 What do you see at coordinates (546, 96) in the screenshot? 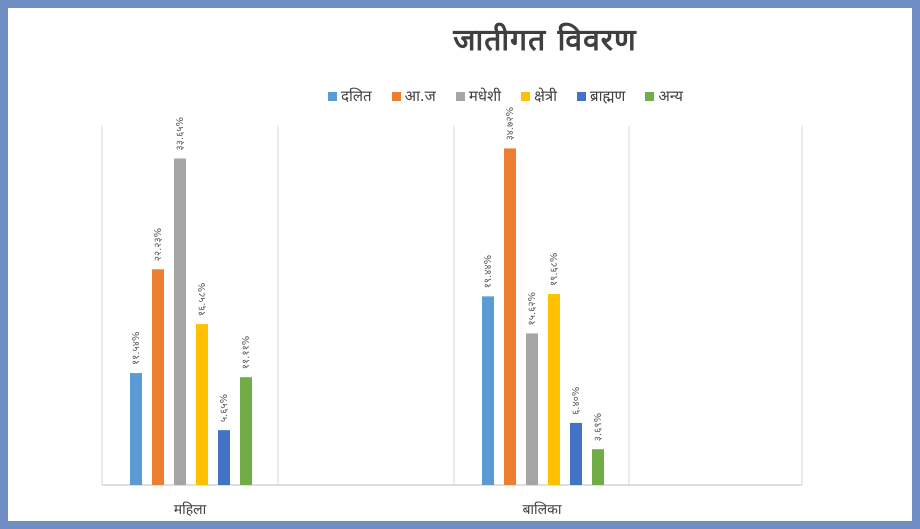
I see `legend-label: क्षेत्री` at bounding box center [546, 96].